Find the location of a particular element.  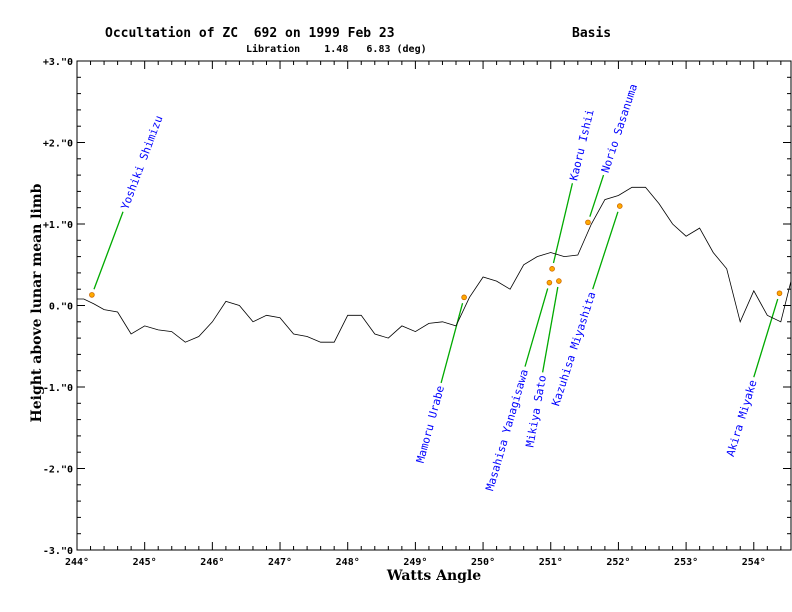

y-tick-label: -3."0 is located at coordinates (58, 551).